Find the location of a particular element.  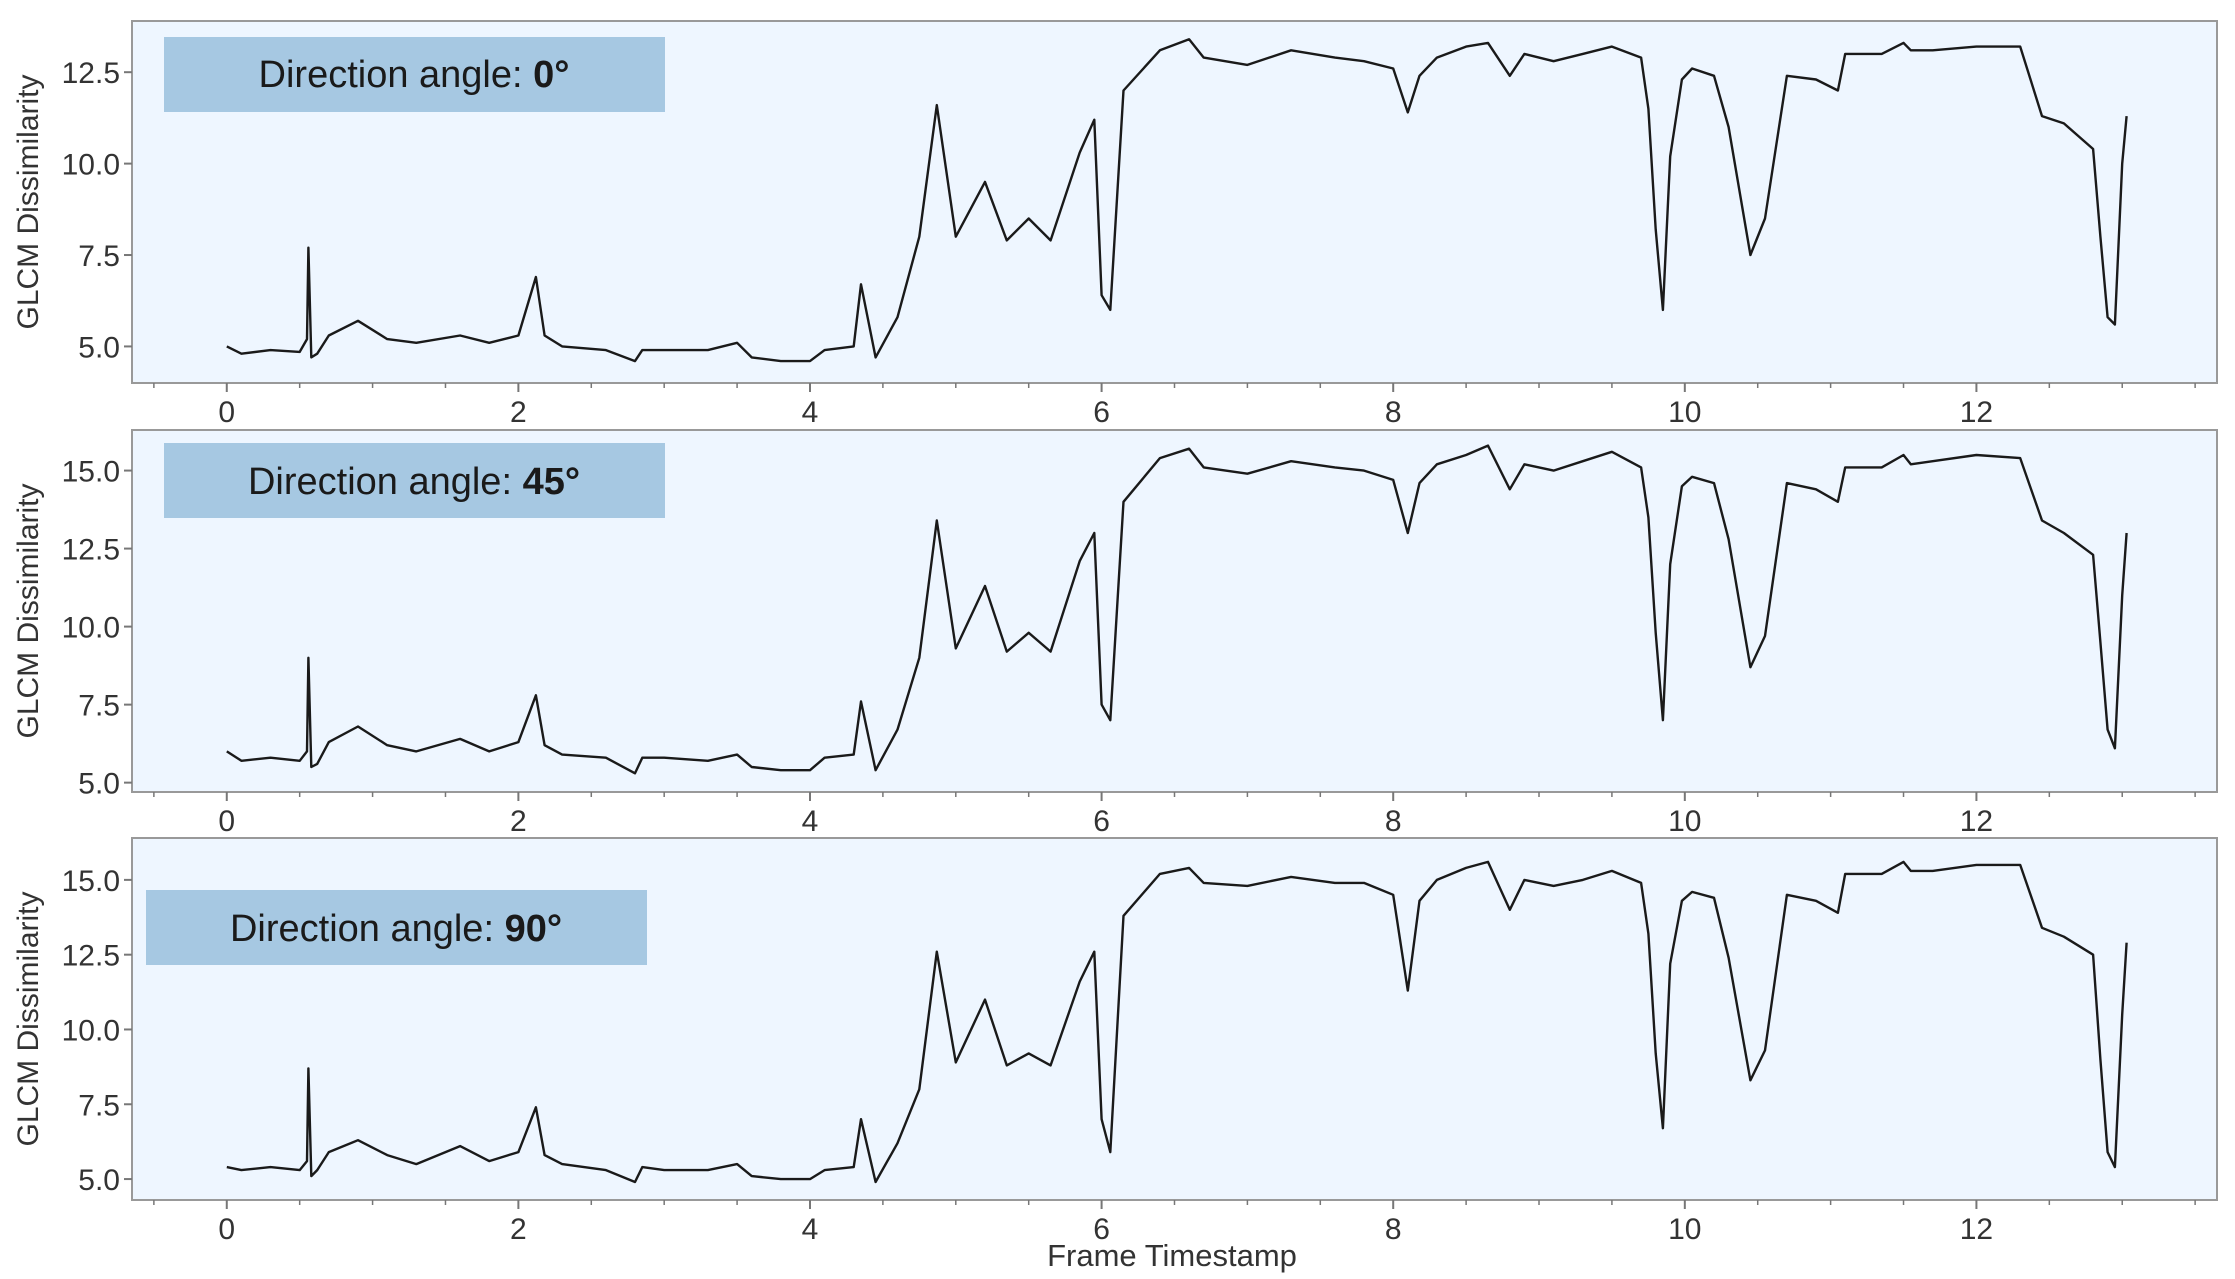

direction-label-90deg: Direction angle: 90° is located at coordinates (396, 929).